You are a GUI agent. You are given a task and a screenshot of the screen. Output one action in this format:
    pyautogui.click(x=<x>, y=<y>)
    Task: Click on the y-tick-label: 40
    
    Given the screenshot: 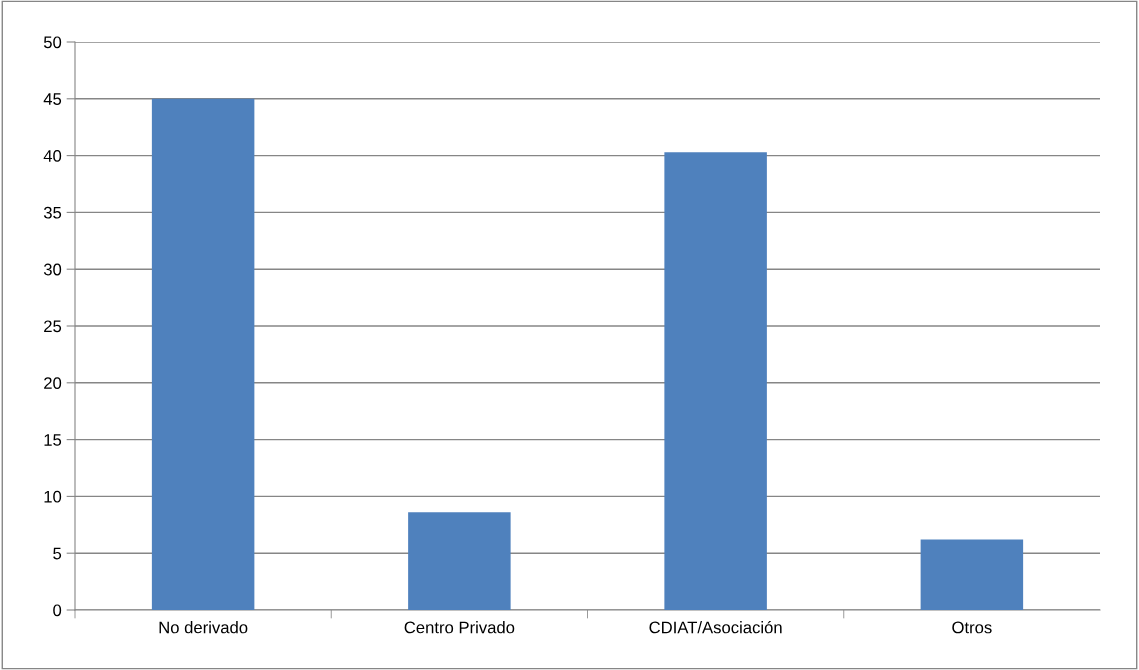 What is the action you would take?
    pyautogui.click(x=52, y=156)
    